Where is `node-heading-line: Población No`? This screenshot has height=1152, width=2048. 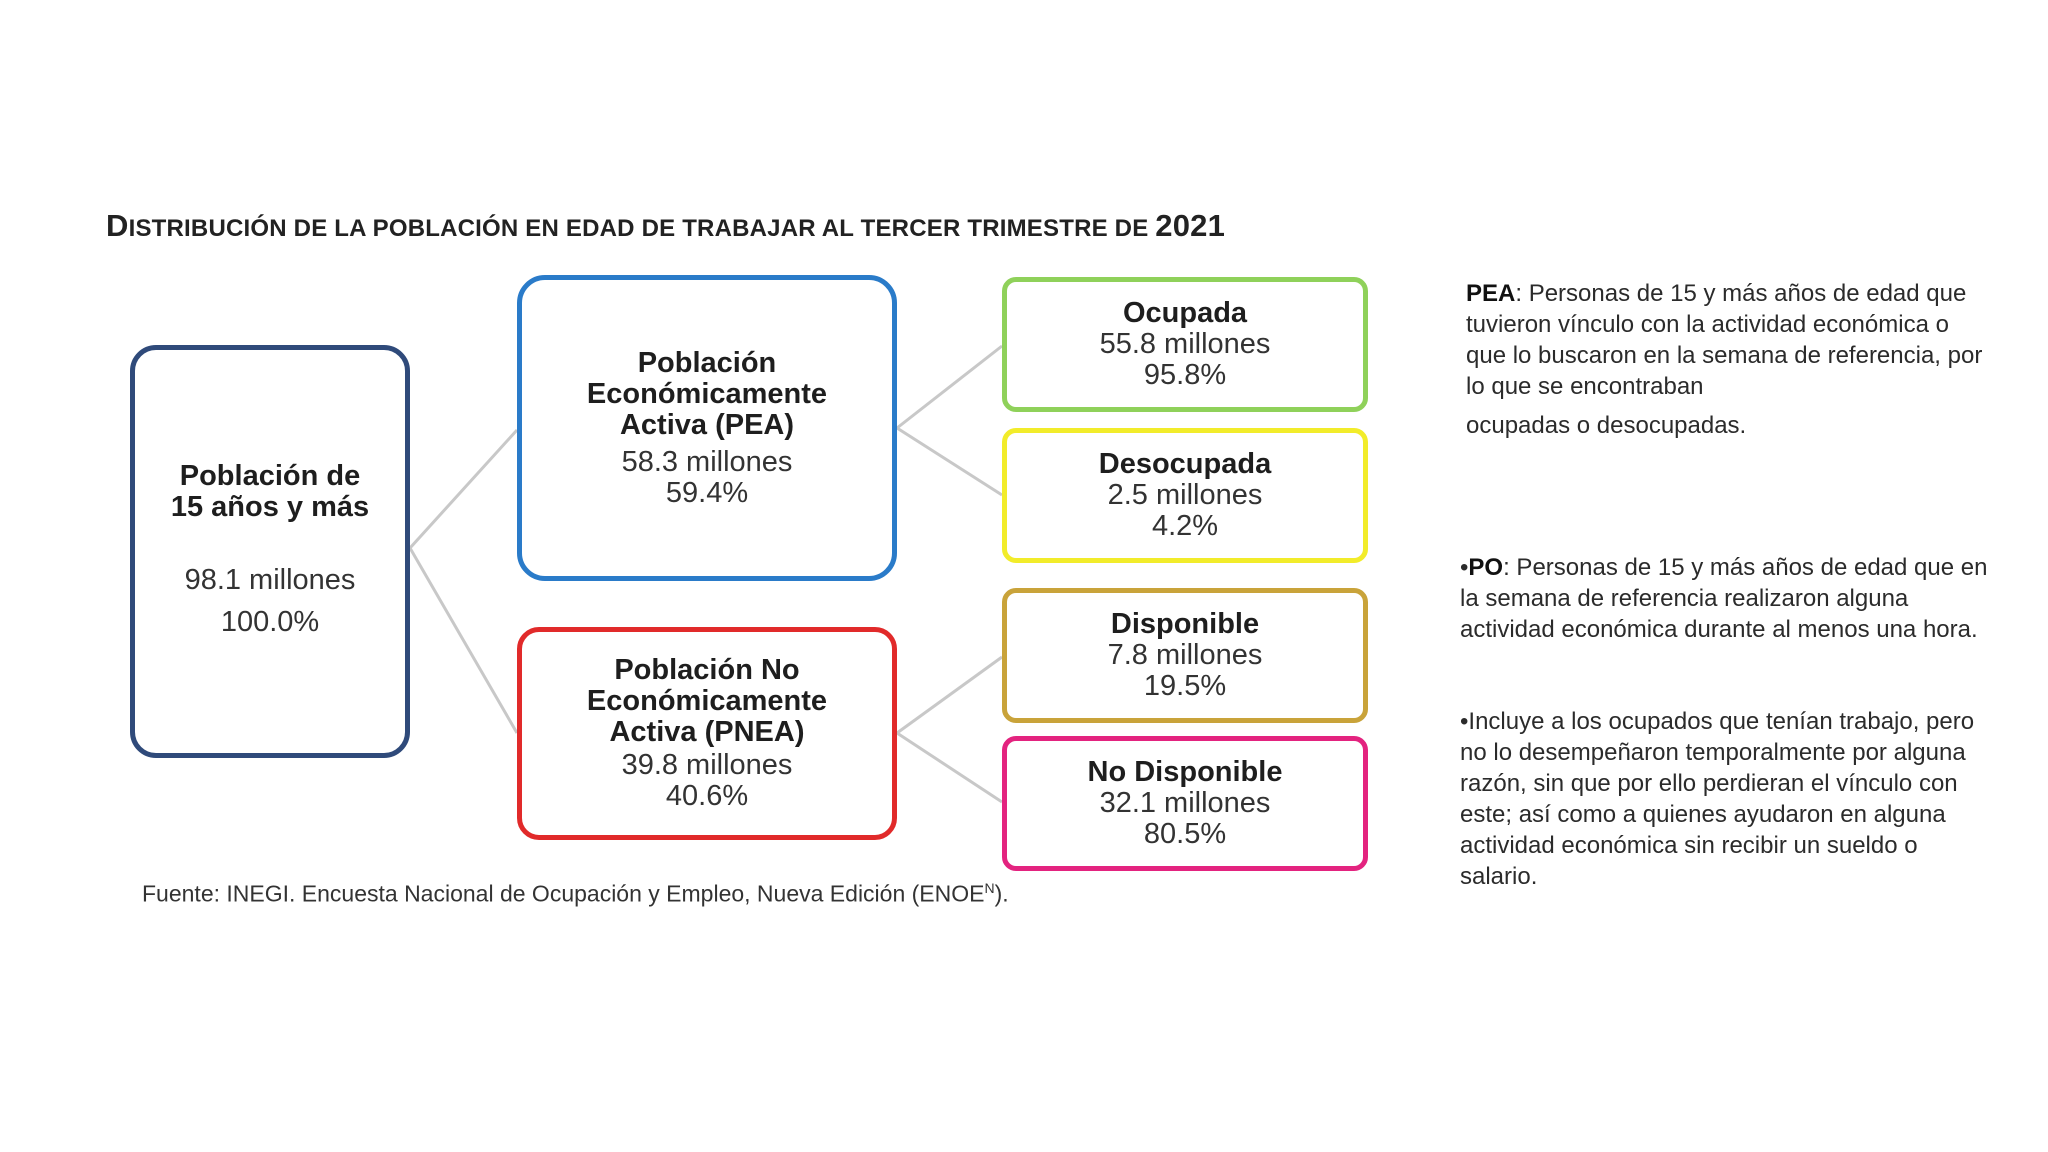 node-heading-line: Población No is located at coordinates (707, 670).